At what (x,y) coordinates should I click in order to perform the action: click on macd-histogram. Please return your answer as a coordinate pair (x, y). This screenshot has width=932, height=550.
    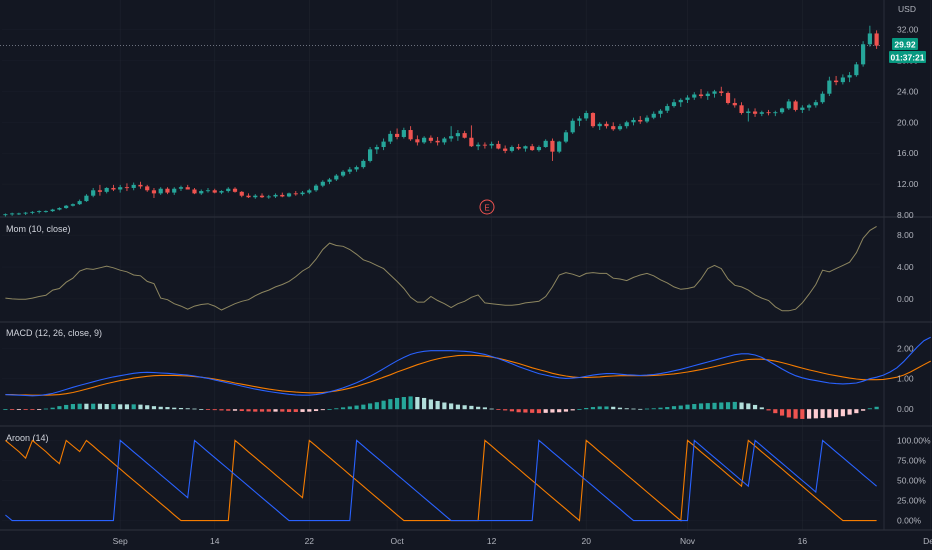
    Looking at the image, I should click on (441, 407).